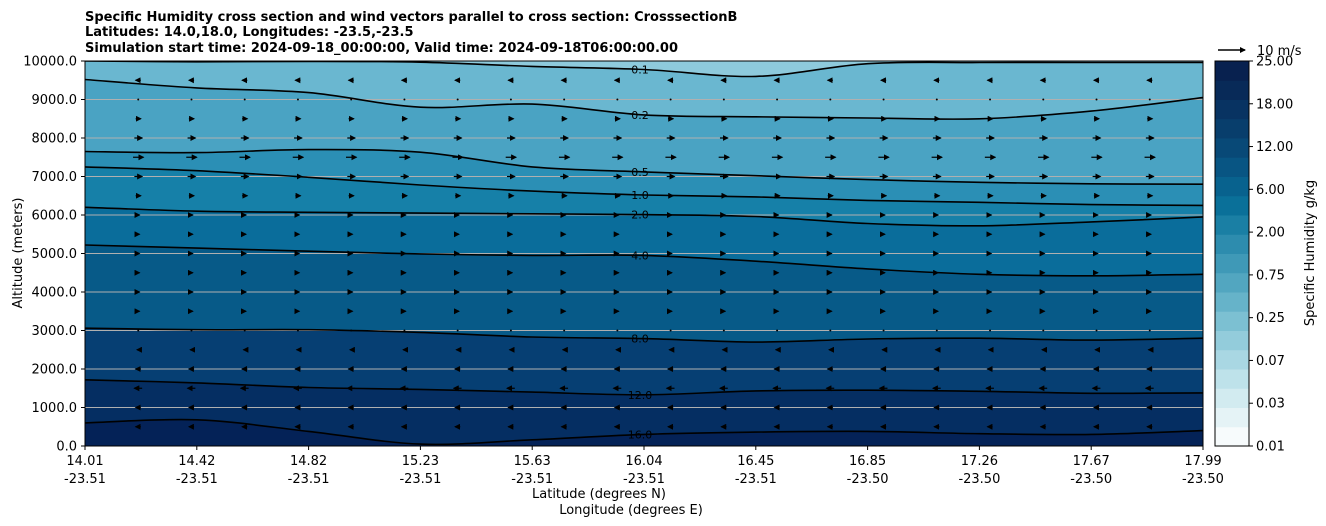 Image resolution: width=1326 pixels, height=526 pixels. Describe the element at coordinates (643, 461) in the screenshot. I see `x-tick-label-lat: 16.04` at that location.